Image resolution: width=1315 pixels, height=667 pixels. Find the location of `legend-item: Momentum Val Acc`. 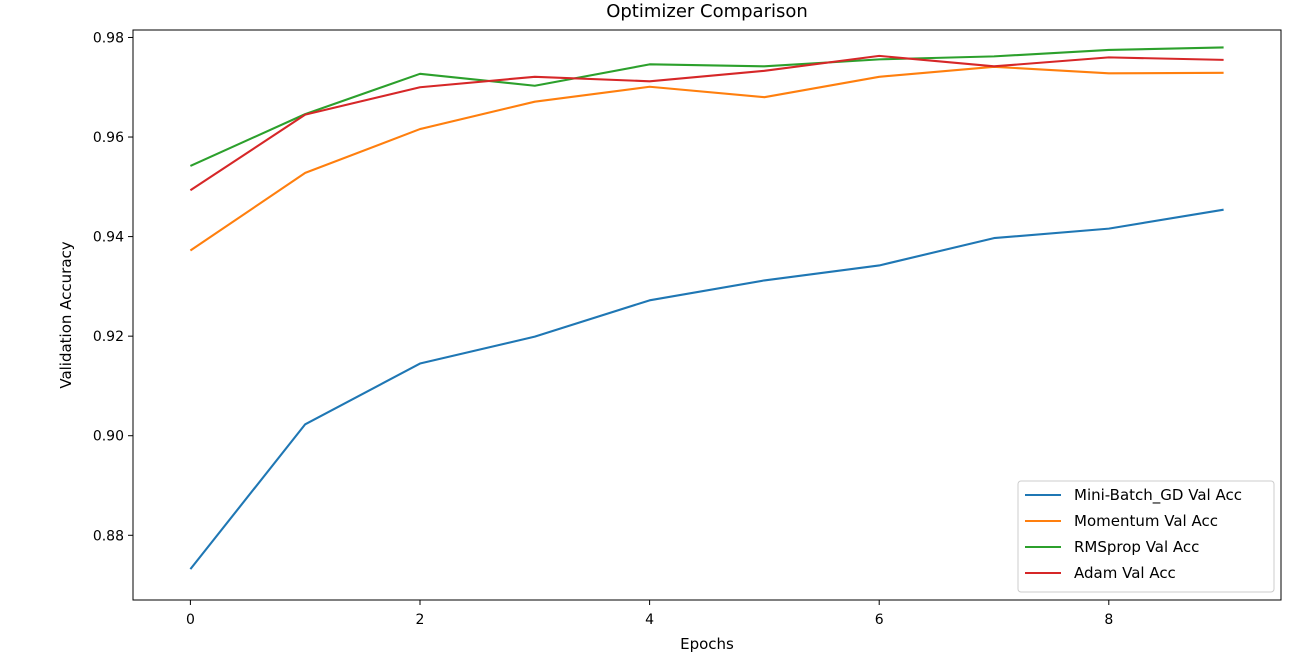

legend-item: Momentum Val Acc is located at coordinates (1121, 521).